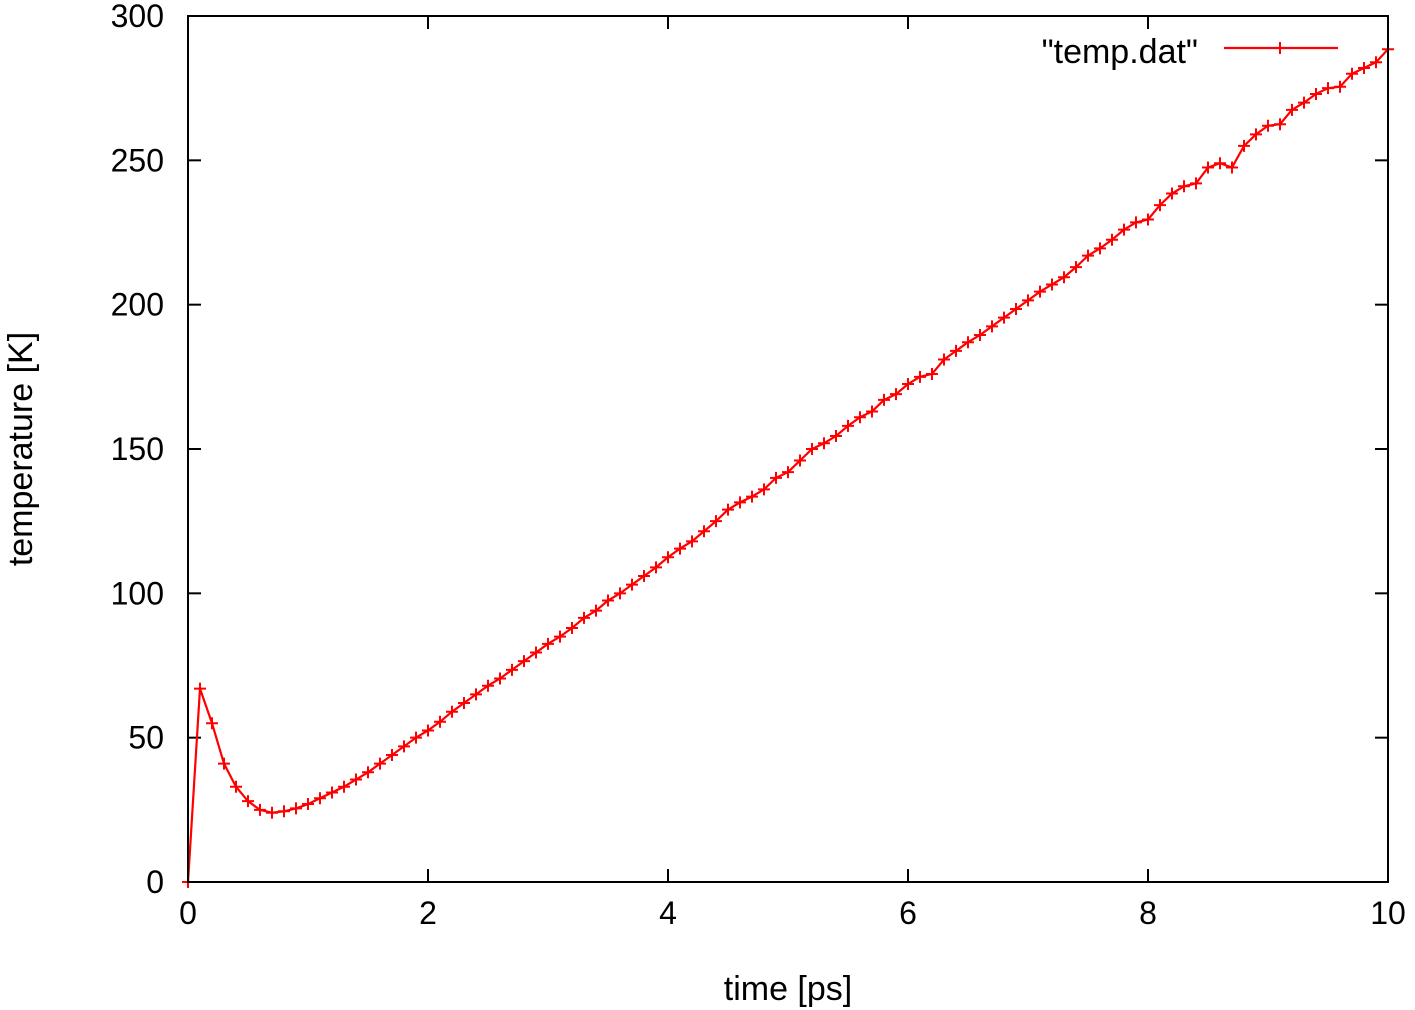 The image size is (1415, 1010). I want to click on legend-label: "temp.dat", so click(1120, 52).